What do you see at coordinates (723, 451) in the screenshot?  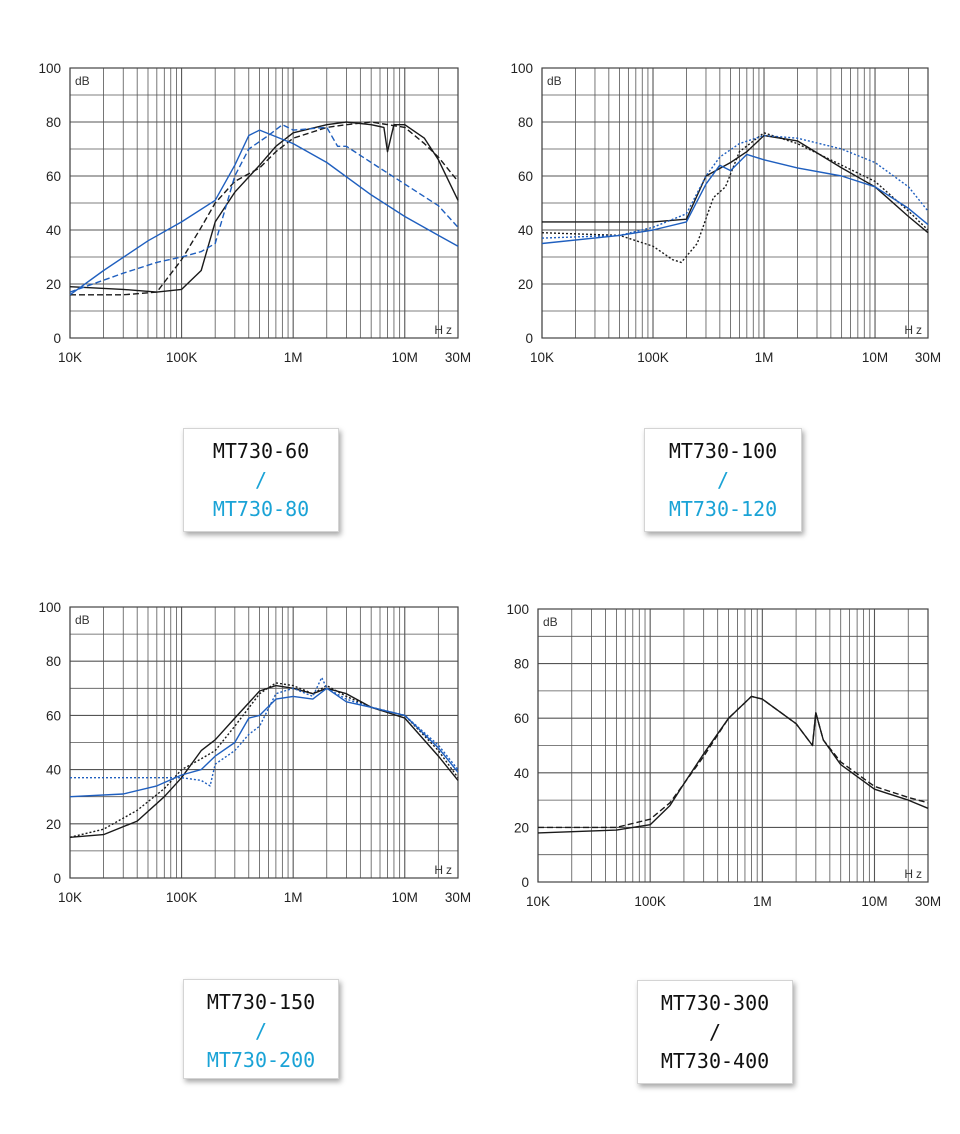 I see `model-label-2-line1: MT730-100` at bounding box center [723, 451].